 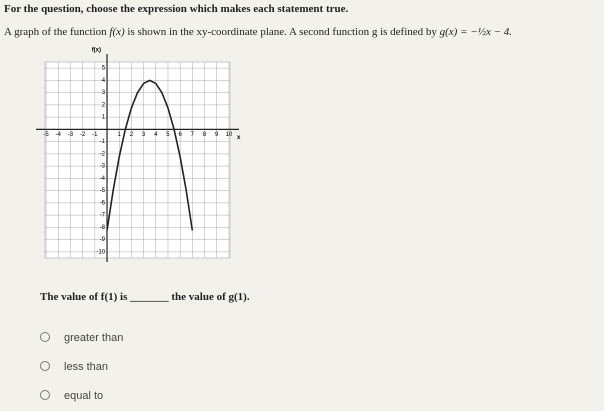 What do you see at coordinates (100, 252) in the screenshot?
I see `y-tick-label: -10` at bounding box center [100, 252].